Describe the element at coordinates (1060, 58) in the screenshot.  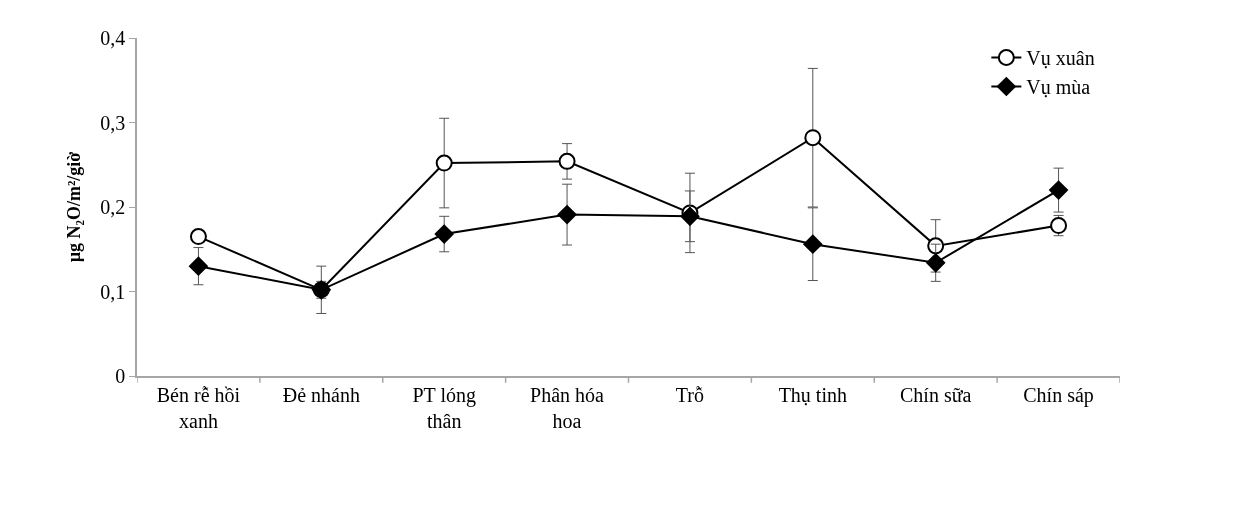
I see `legend-label: Vụ xuân` at that location.